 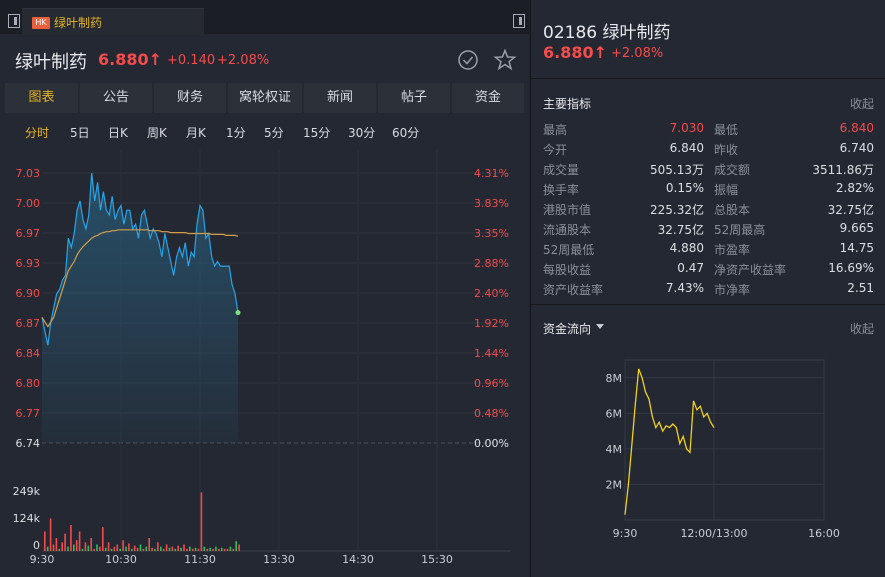 I want to click on volume-tick-label: 0, so click(x=36, y=545).